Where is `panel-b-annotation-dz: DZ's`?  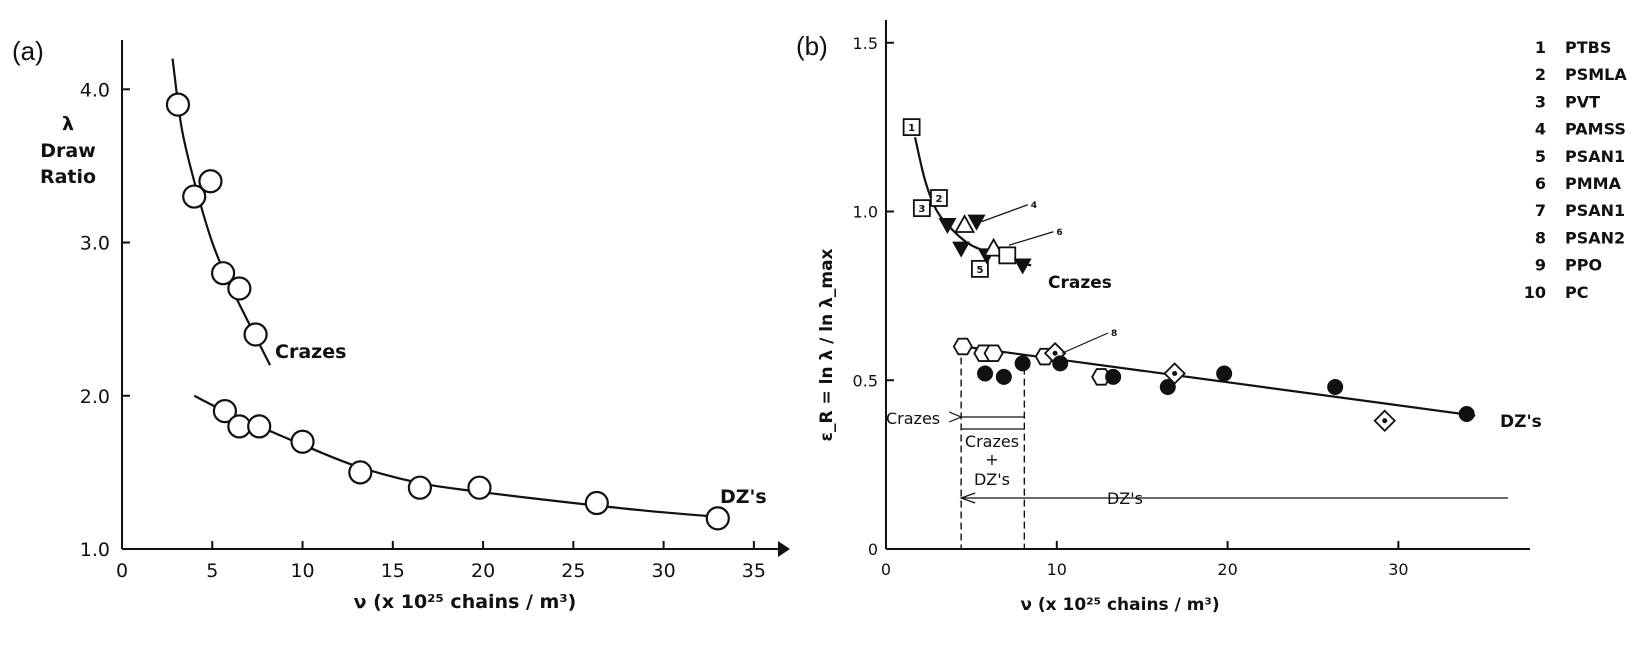
panel-b-annotation-dz: DZ's is located at coordinates (1521, 422).